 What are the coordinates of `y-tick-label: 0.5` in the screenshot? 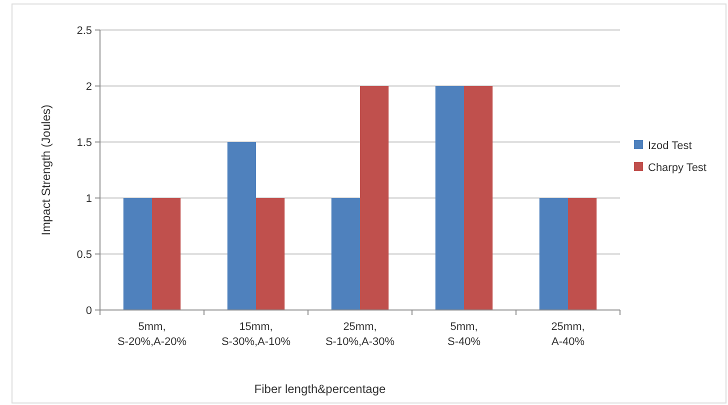 It's located at (84, 254).